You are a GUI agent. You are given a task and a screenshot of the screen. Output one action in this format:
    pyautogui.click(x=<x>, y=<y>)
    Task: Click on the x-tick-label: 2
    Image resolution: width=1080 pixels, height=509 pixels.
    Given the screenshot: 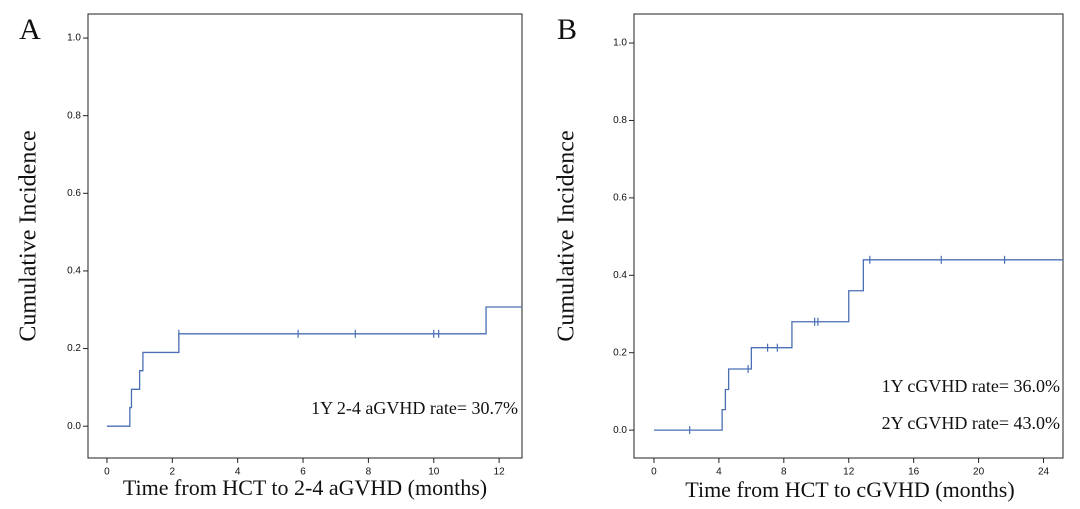 What is the action you would take?
    pyautogui.click(x=173, y=472)
    